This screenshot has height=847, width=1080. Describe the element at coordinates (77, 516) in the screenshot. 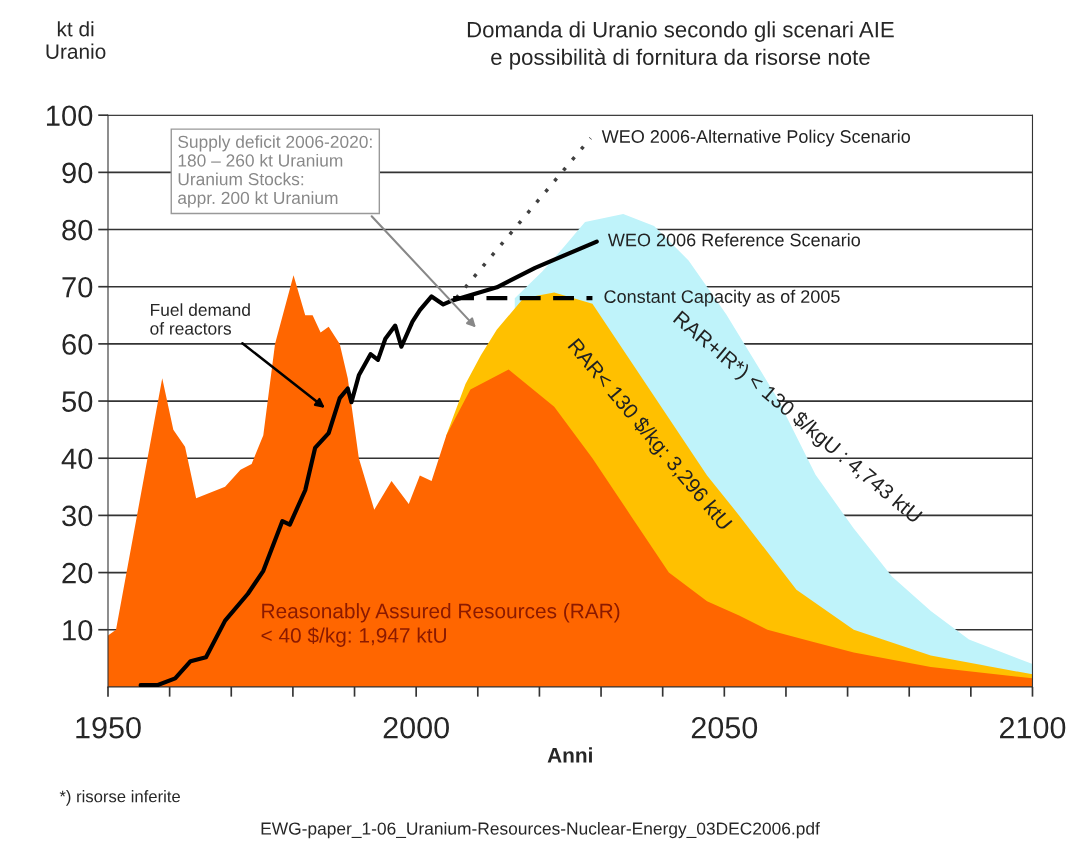

I see `y-tick-label: 30` at that location.